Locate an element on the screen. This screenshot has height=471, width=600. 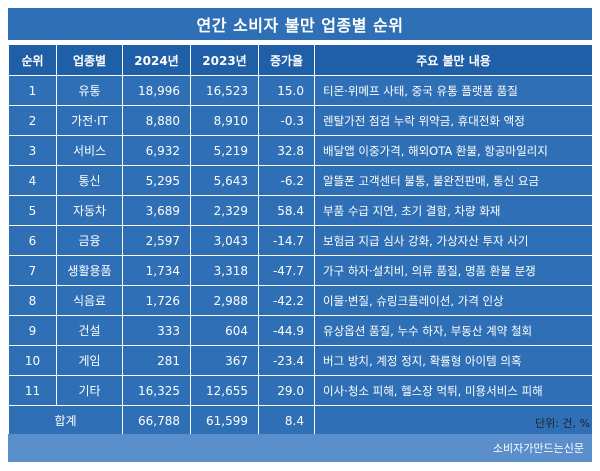
table-row: 9 건설 333 604 -44.9 유상옵션 품질, 누수 하자, 부동산 계약 철회 is located at coordinates (300, 330).